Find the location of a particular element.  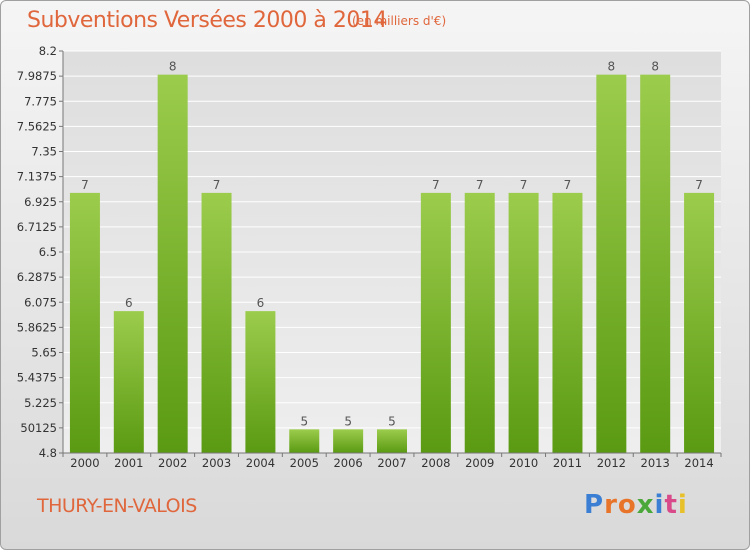

x-tick-label: 2003 is located at coordinates (216, 463).